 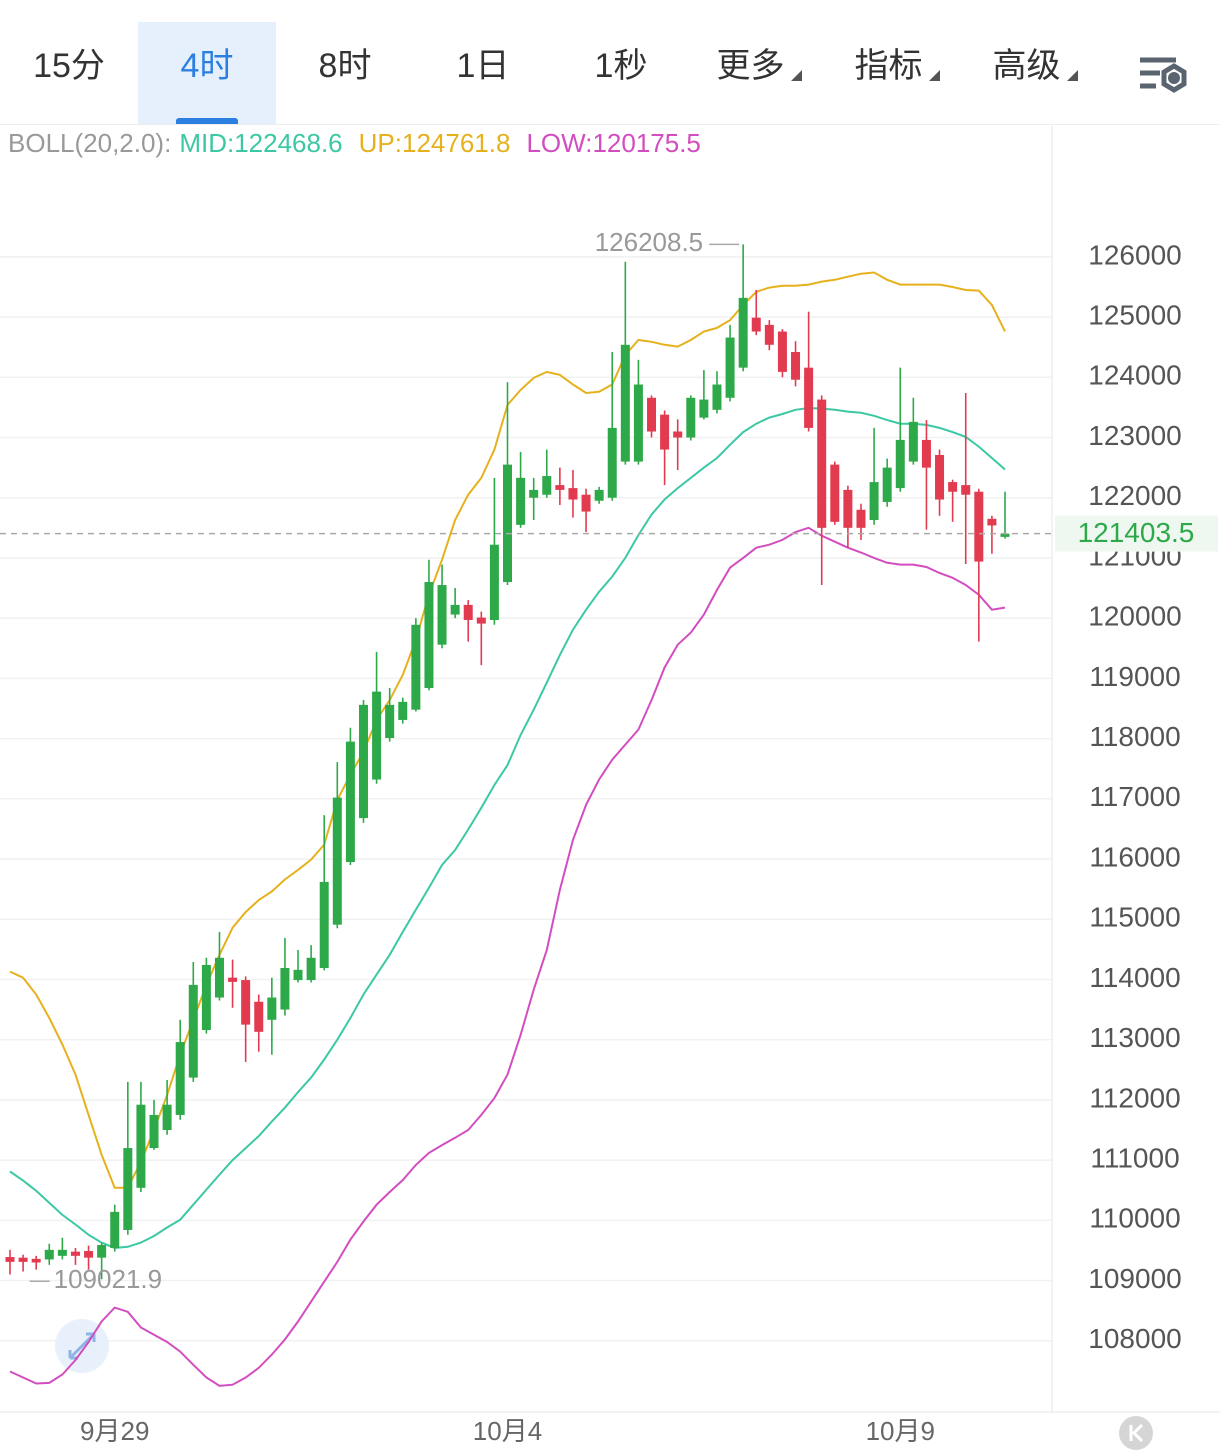 What do you see at coordinates (90, 143) in the screenshot?
I see `indicator-name: BOLL(20,2.0):` at bounding box center [90, 143].